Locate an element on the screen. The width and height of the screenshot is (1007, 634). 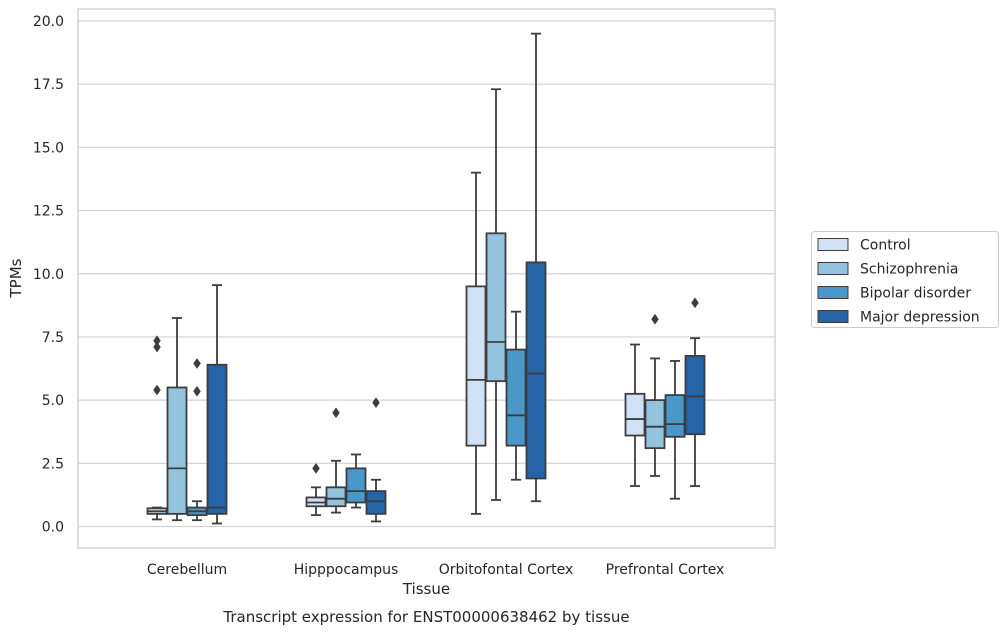
legend-label: Schizophrenia is located at coordinates (909, 270).